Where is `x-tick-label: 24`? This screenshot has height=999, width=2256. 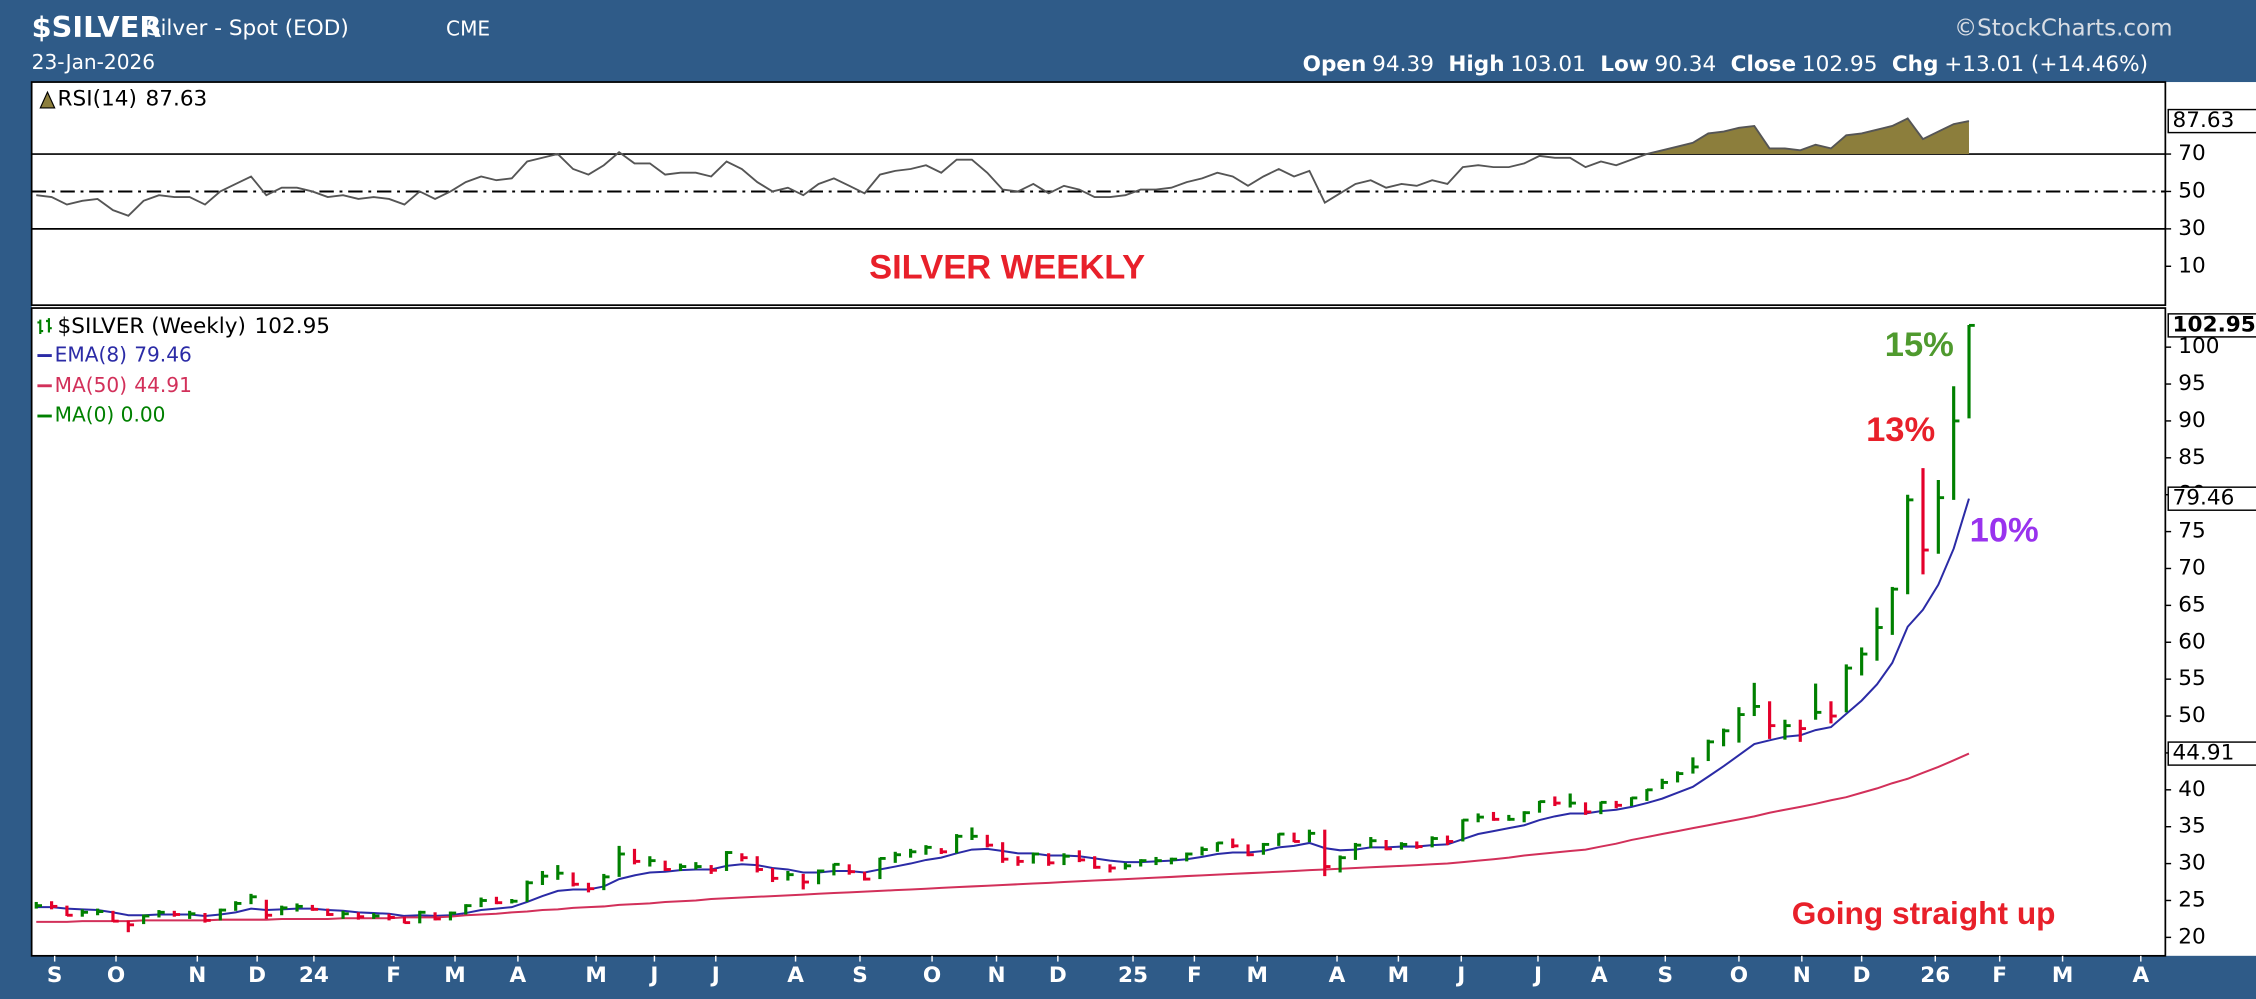
x-tick-label: 24 is located at coordinates (314, 975).